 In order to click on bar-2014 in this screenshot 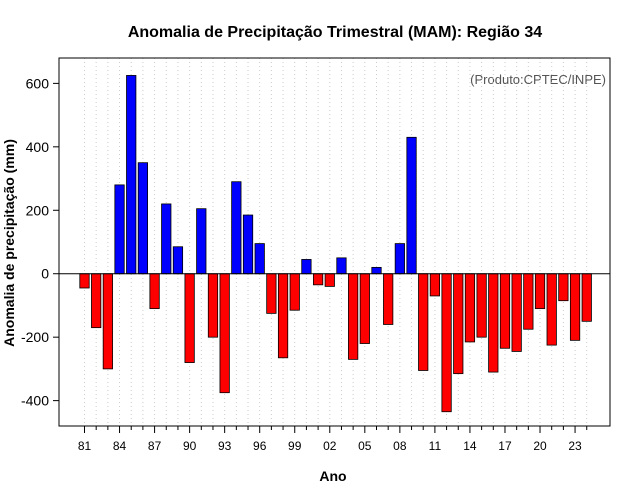, I will do `click(470, 308)`.